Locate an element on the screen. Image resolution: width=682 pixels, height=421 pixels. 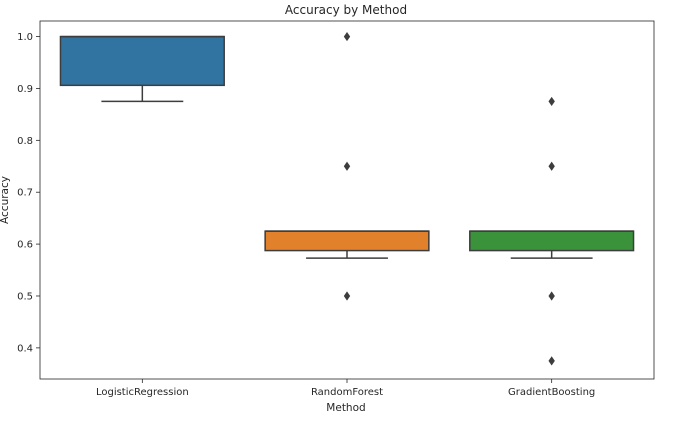
x-axis-label: Method is located at coordinates (345, 408).